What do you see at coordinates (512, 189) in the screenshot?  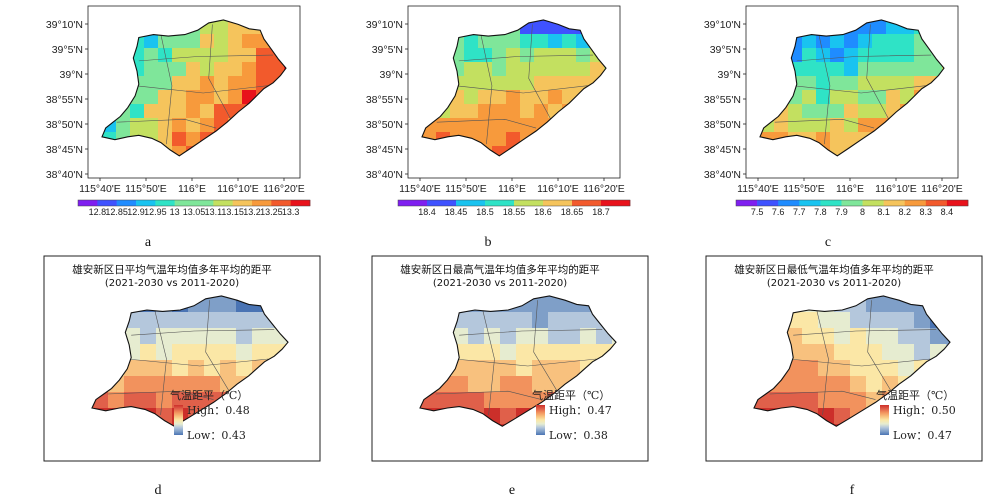 I see `lon-tick-label: 116°E` at bounding box center [512, 189].